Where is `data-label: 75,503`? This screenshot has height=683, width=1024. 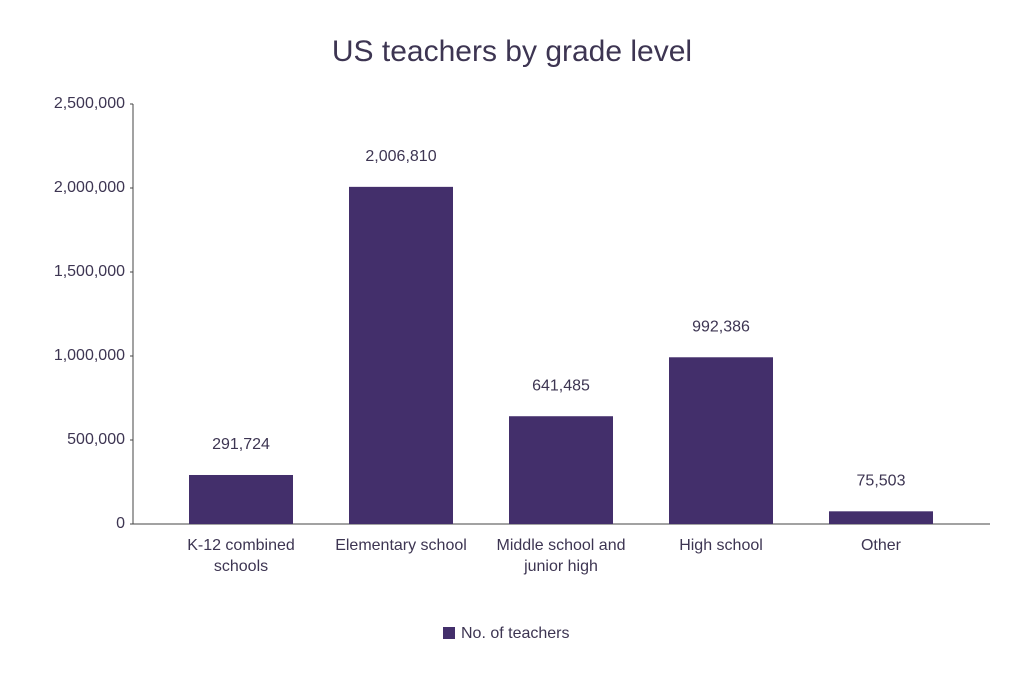
data-label: 75,503 is located at coordinates (881, 481).